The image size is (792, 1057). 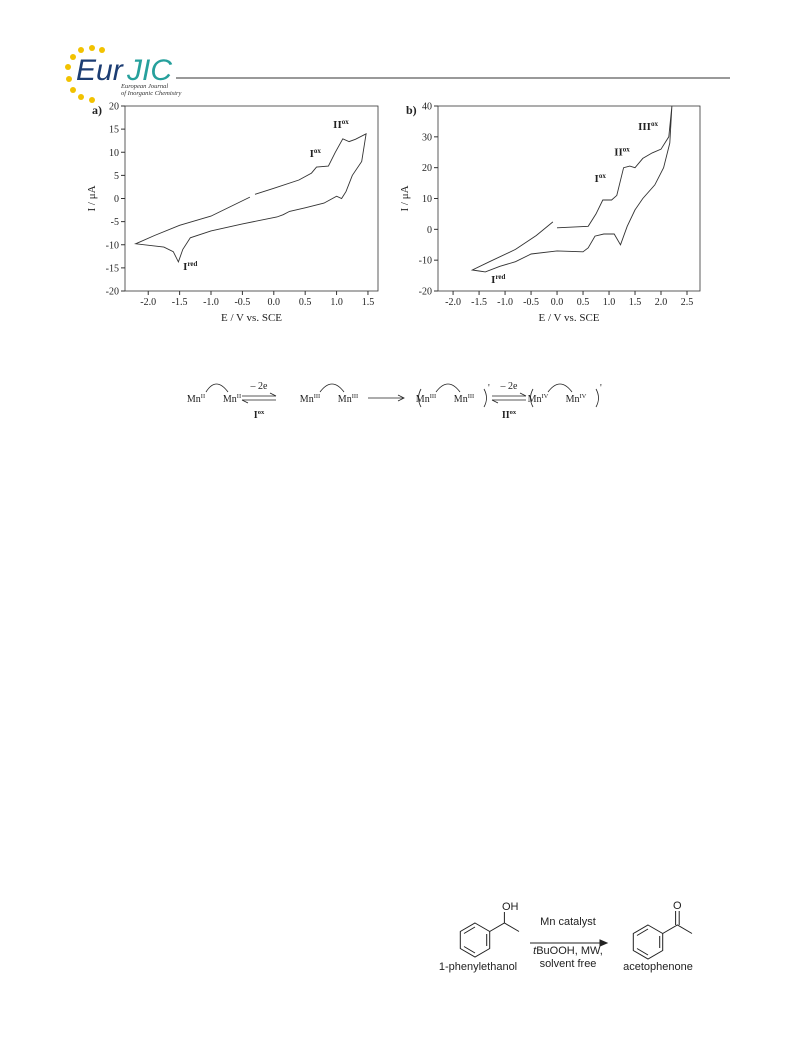 What do you see at coordinates (644, 127) in the screenshot?
I see `peak-label-base: III` at bounding box center [644, 127].